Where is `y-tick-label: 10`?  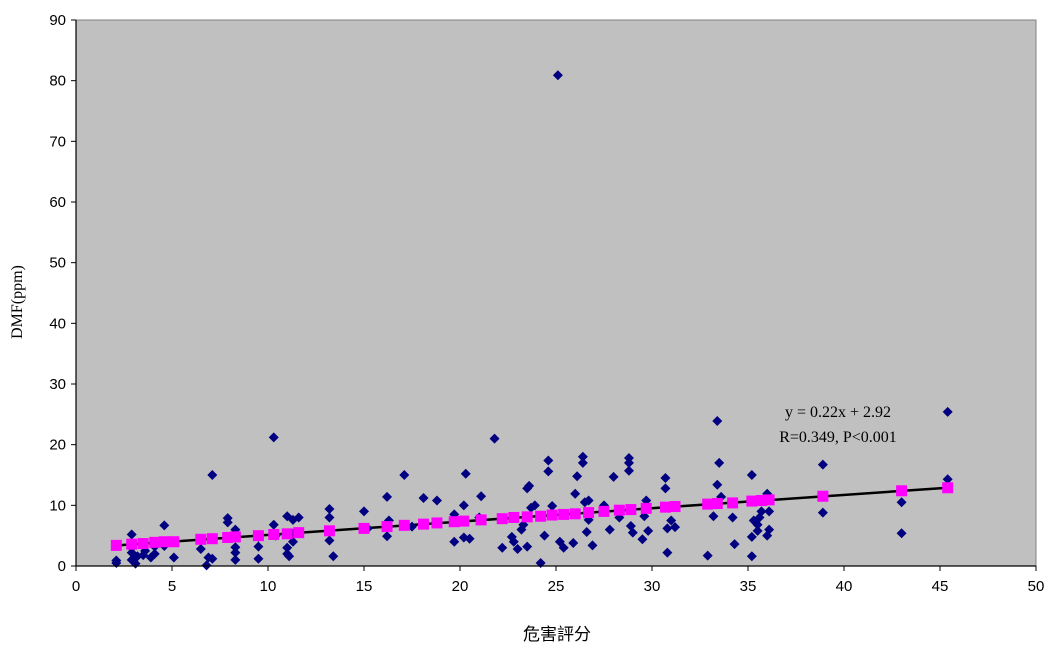
y-tick-label: 10 is located at coordinates (57, 505).